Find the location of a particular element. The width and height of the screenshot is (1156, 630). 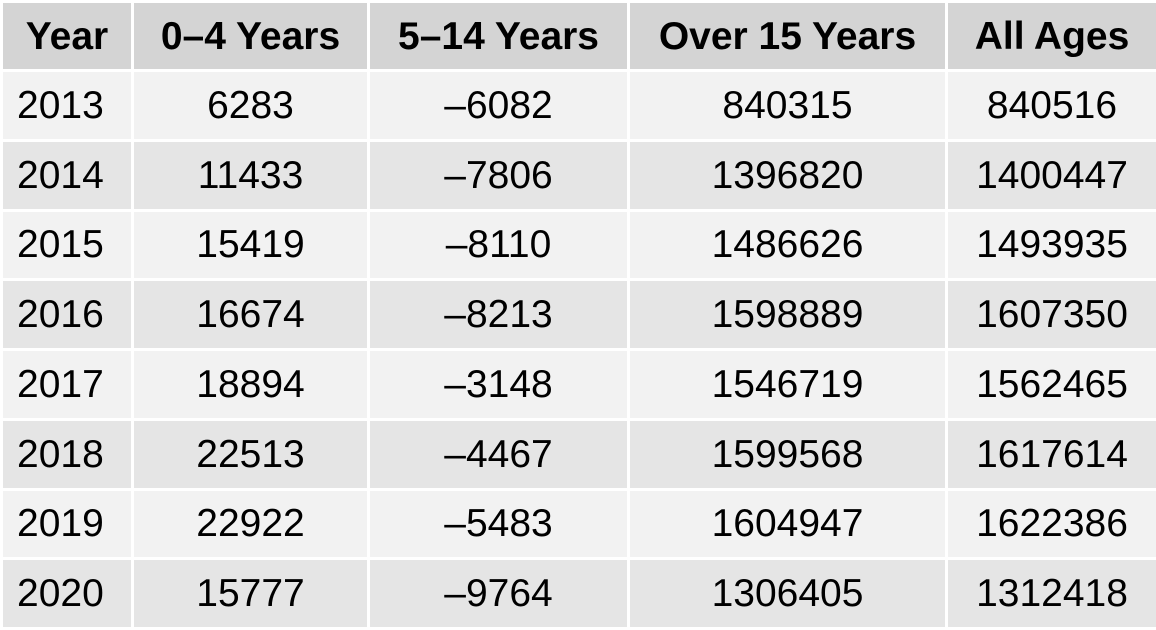

all-ages-cell: 1493935 is located at coordinates (1050, 245).